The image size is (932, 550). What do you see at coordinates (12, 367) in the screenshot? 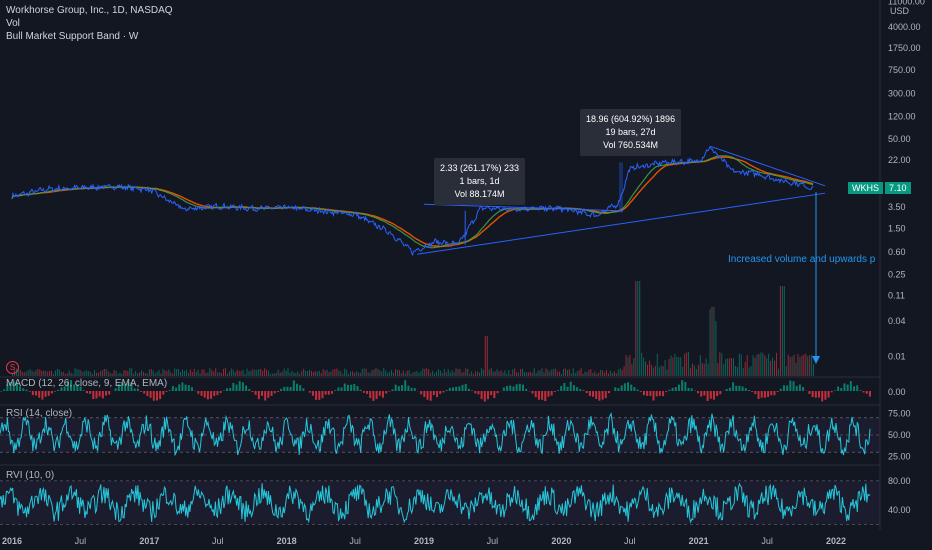
I see `split-badge: S` at bounding box center [12, 367].